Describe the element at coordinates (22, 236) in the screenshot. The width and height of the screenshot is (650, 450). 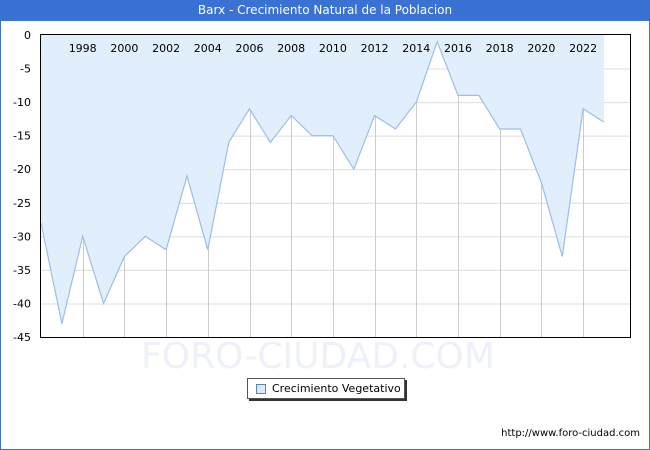
I see `y-tick-label: -30` at that location.